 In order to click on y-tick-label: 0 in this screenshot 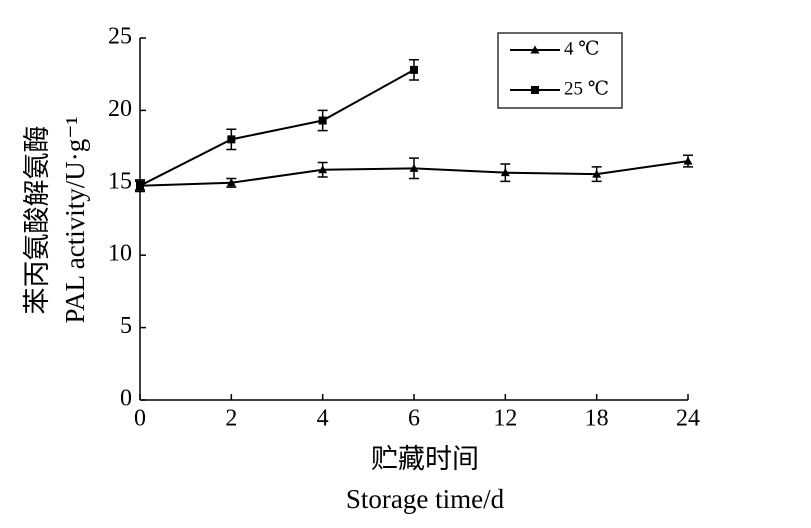, I will do `click(126, 399)`.